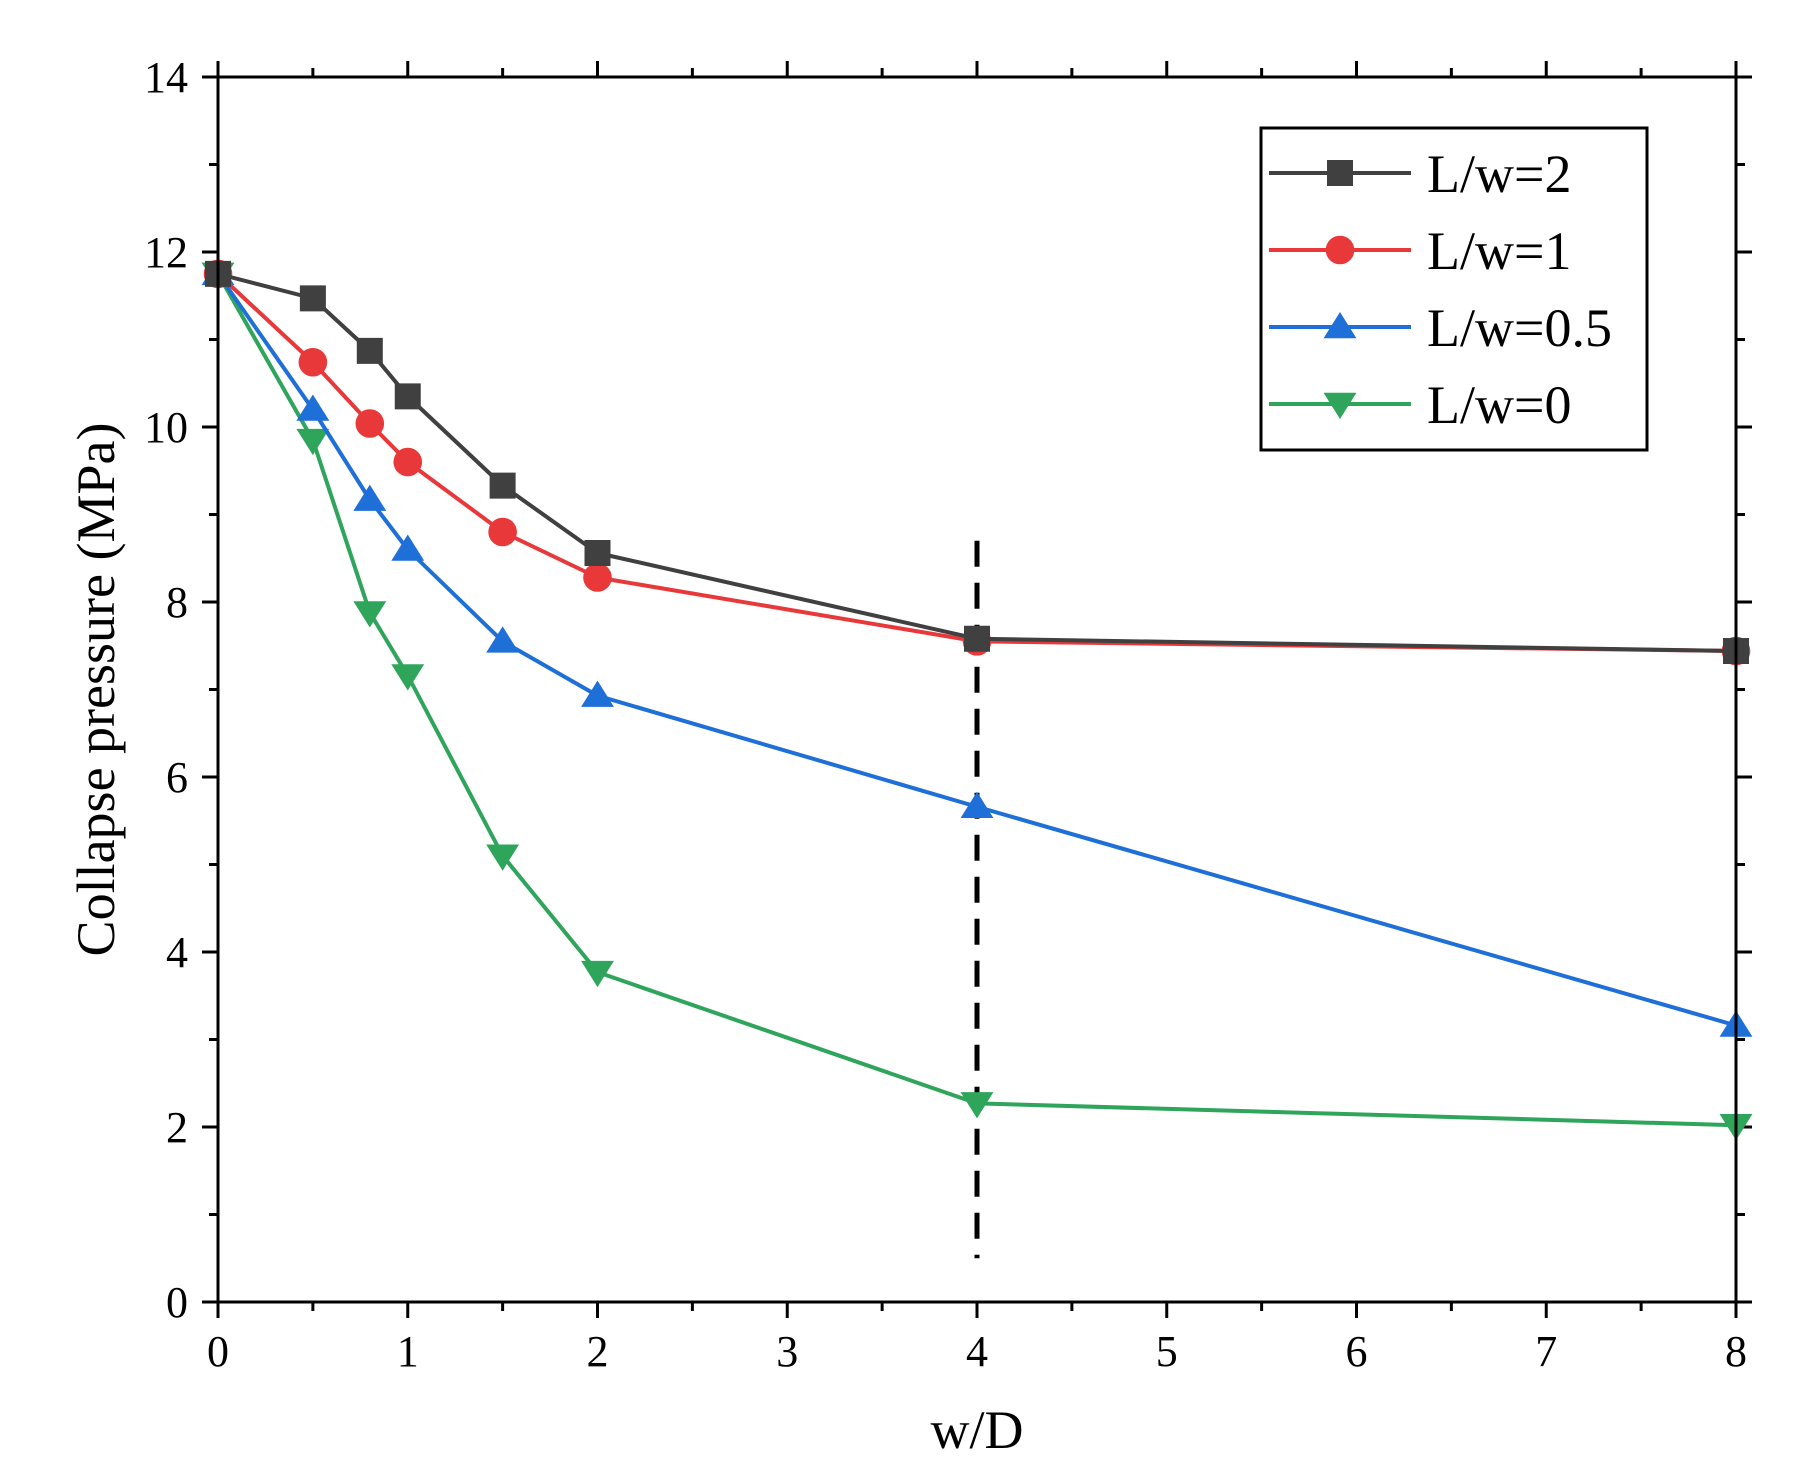 The height and width of the screenshot is (1473, 1801). Describe the element at coordinates (1519, 328) in the screenshot. I see `legend-label: L/w=0.5` at that location.